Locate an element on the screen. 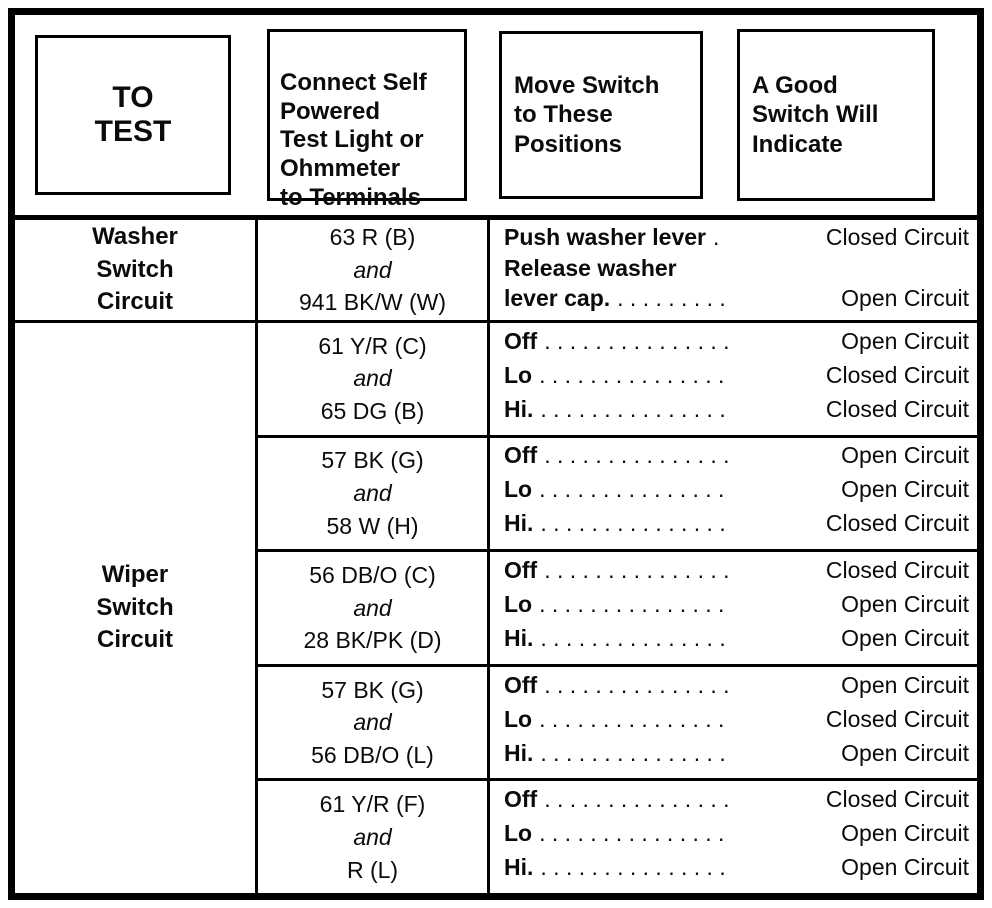 The image size is (992, 908). washer-circuit-label: Washer Switch Circuit is located at coordinates (136, 270).